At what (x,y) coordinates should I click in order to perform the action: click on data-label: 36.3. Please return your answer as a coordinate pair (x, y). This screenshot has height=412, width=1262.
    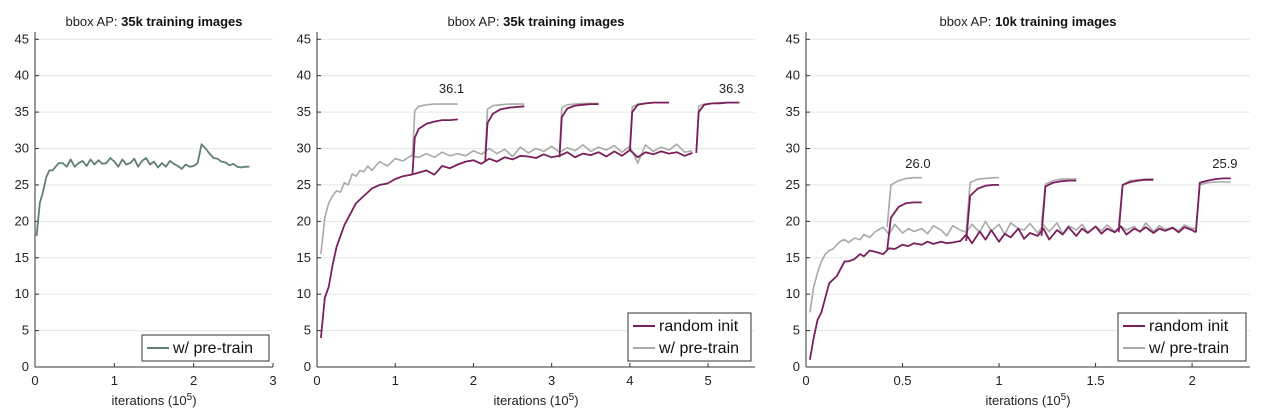
    Looking at the image, I should click on (731, 88).